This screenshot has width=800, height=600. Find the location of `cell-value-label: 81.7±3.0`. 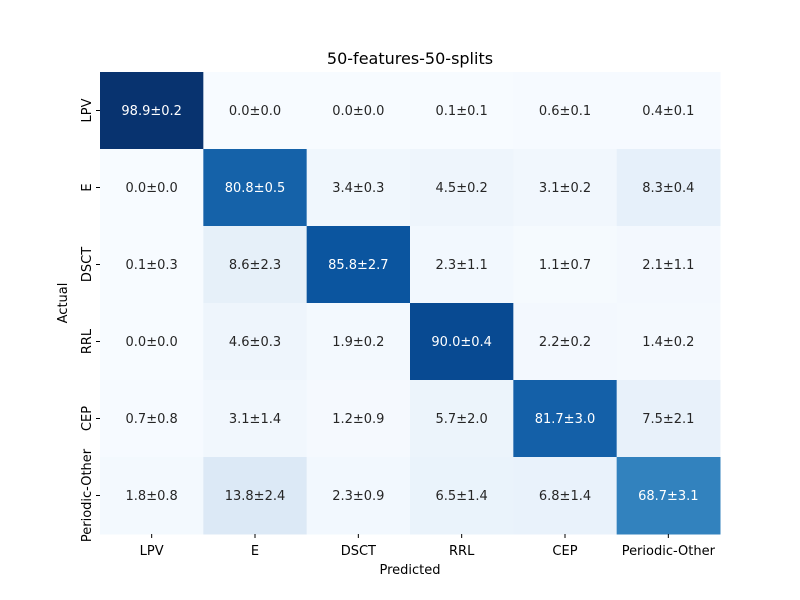

cell-value-label: 81.7±3.0 is located at coordinates (565, 419).